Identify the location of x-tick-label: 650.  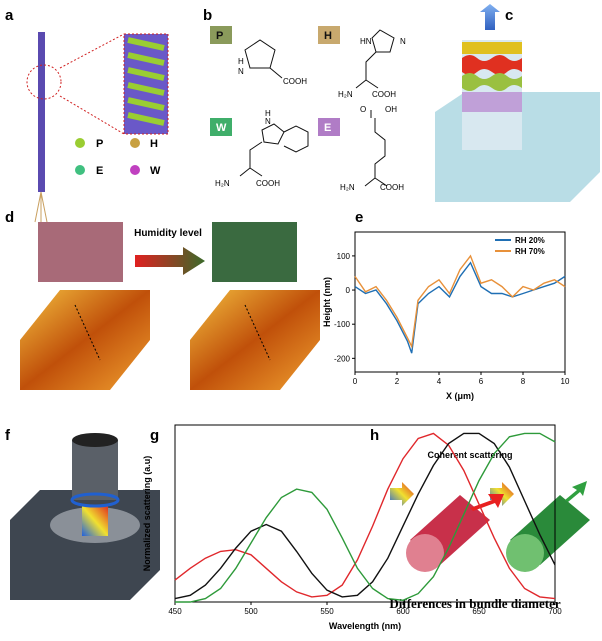
(479, 611).